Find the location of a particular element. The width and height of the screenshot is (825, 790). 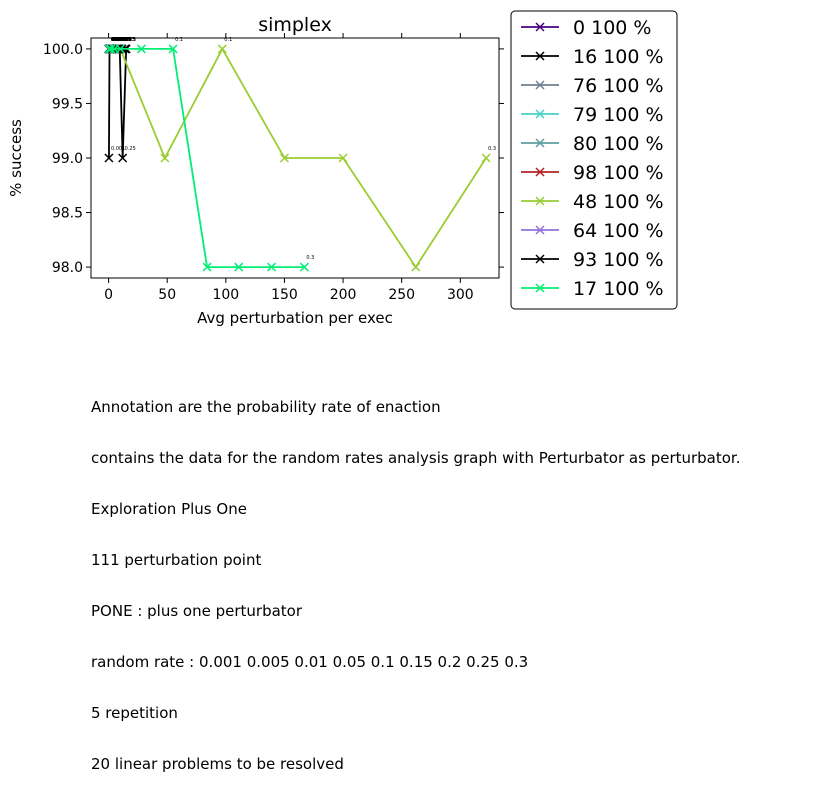

point-annotation: 0.01 is located at coordinates (117, 40).